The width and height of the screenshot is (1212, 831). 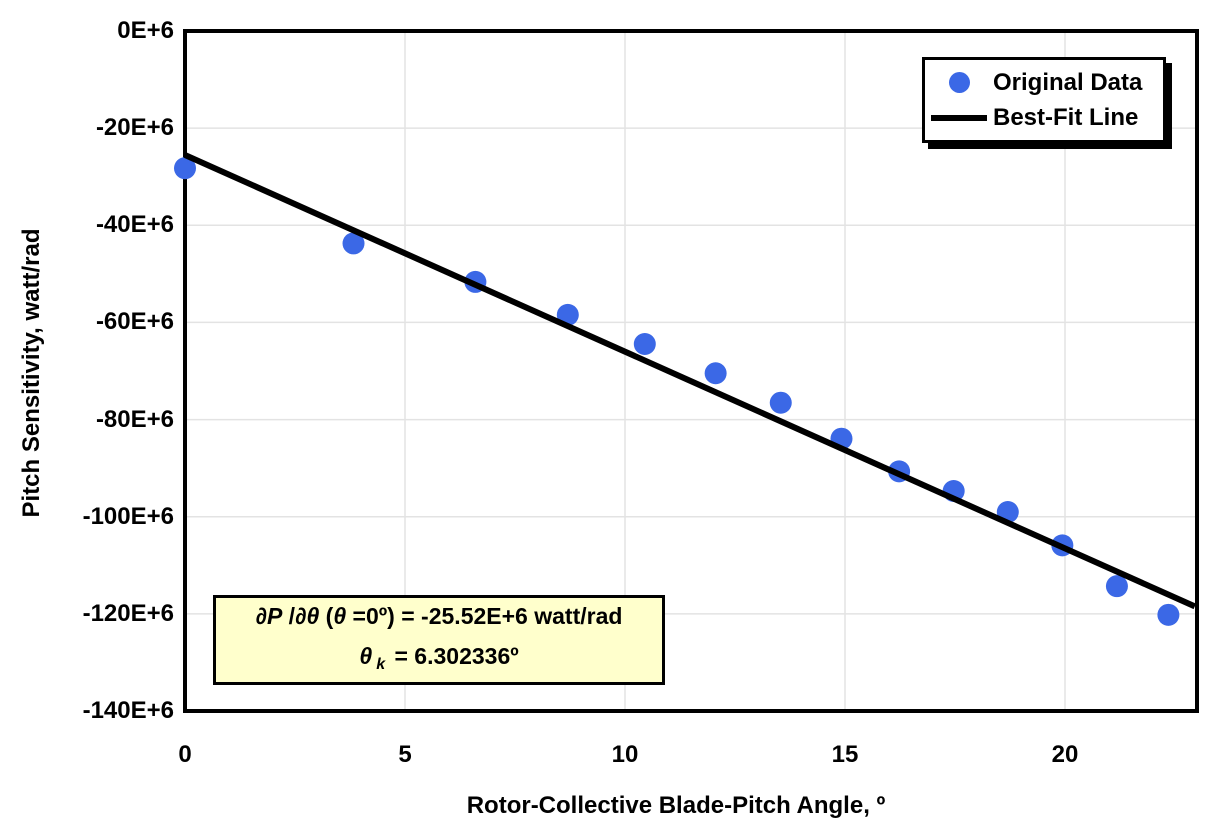 What do you see at coordinates (128, 613) in the screenshot?
I see `y-tick-label: -120E+6` at bounding box center [128, 613].